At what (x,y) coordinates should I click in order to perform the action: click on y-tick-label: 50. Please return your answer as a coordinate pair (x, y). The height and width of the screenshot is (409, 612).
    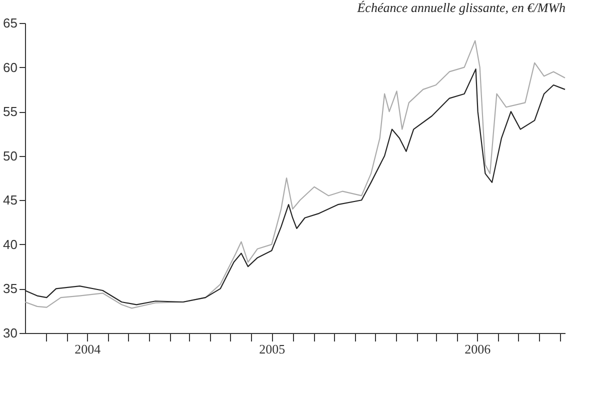
    Looking at the image, I should click on (10, 156).